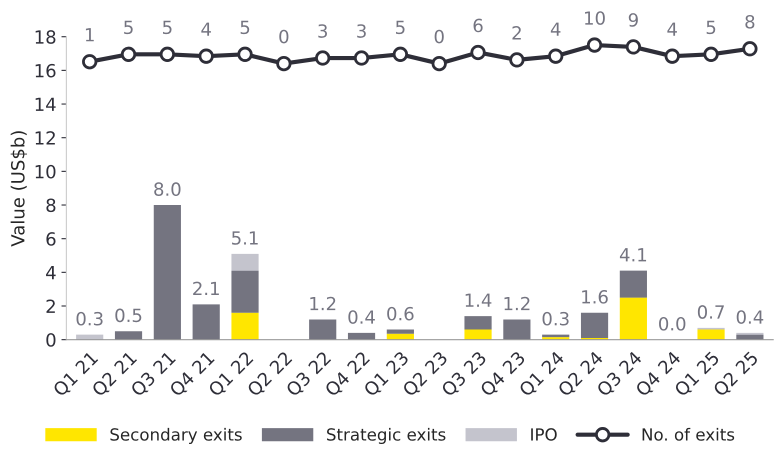 Image resolution: width=781 pixels, height=459 pixels. What do you see at coordinates (50, 306) in the screenshot?
I see `y-tick-label: 2` at bounding box center [50, 306].